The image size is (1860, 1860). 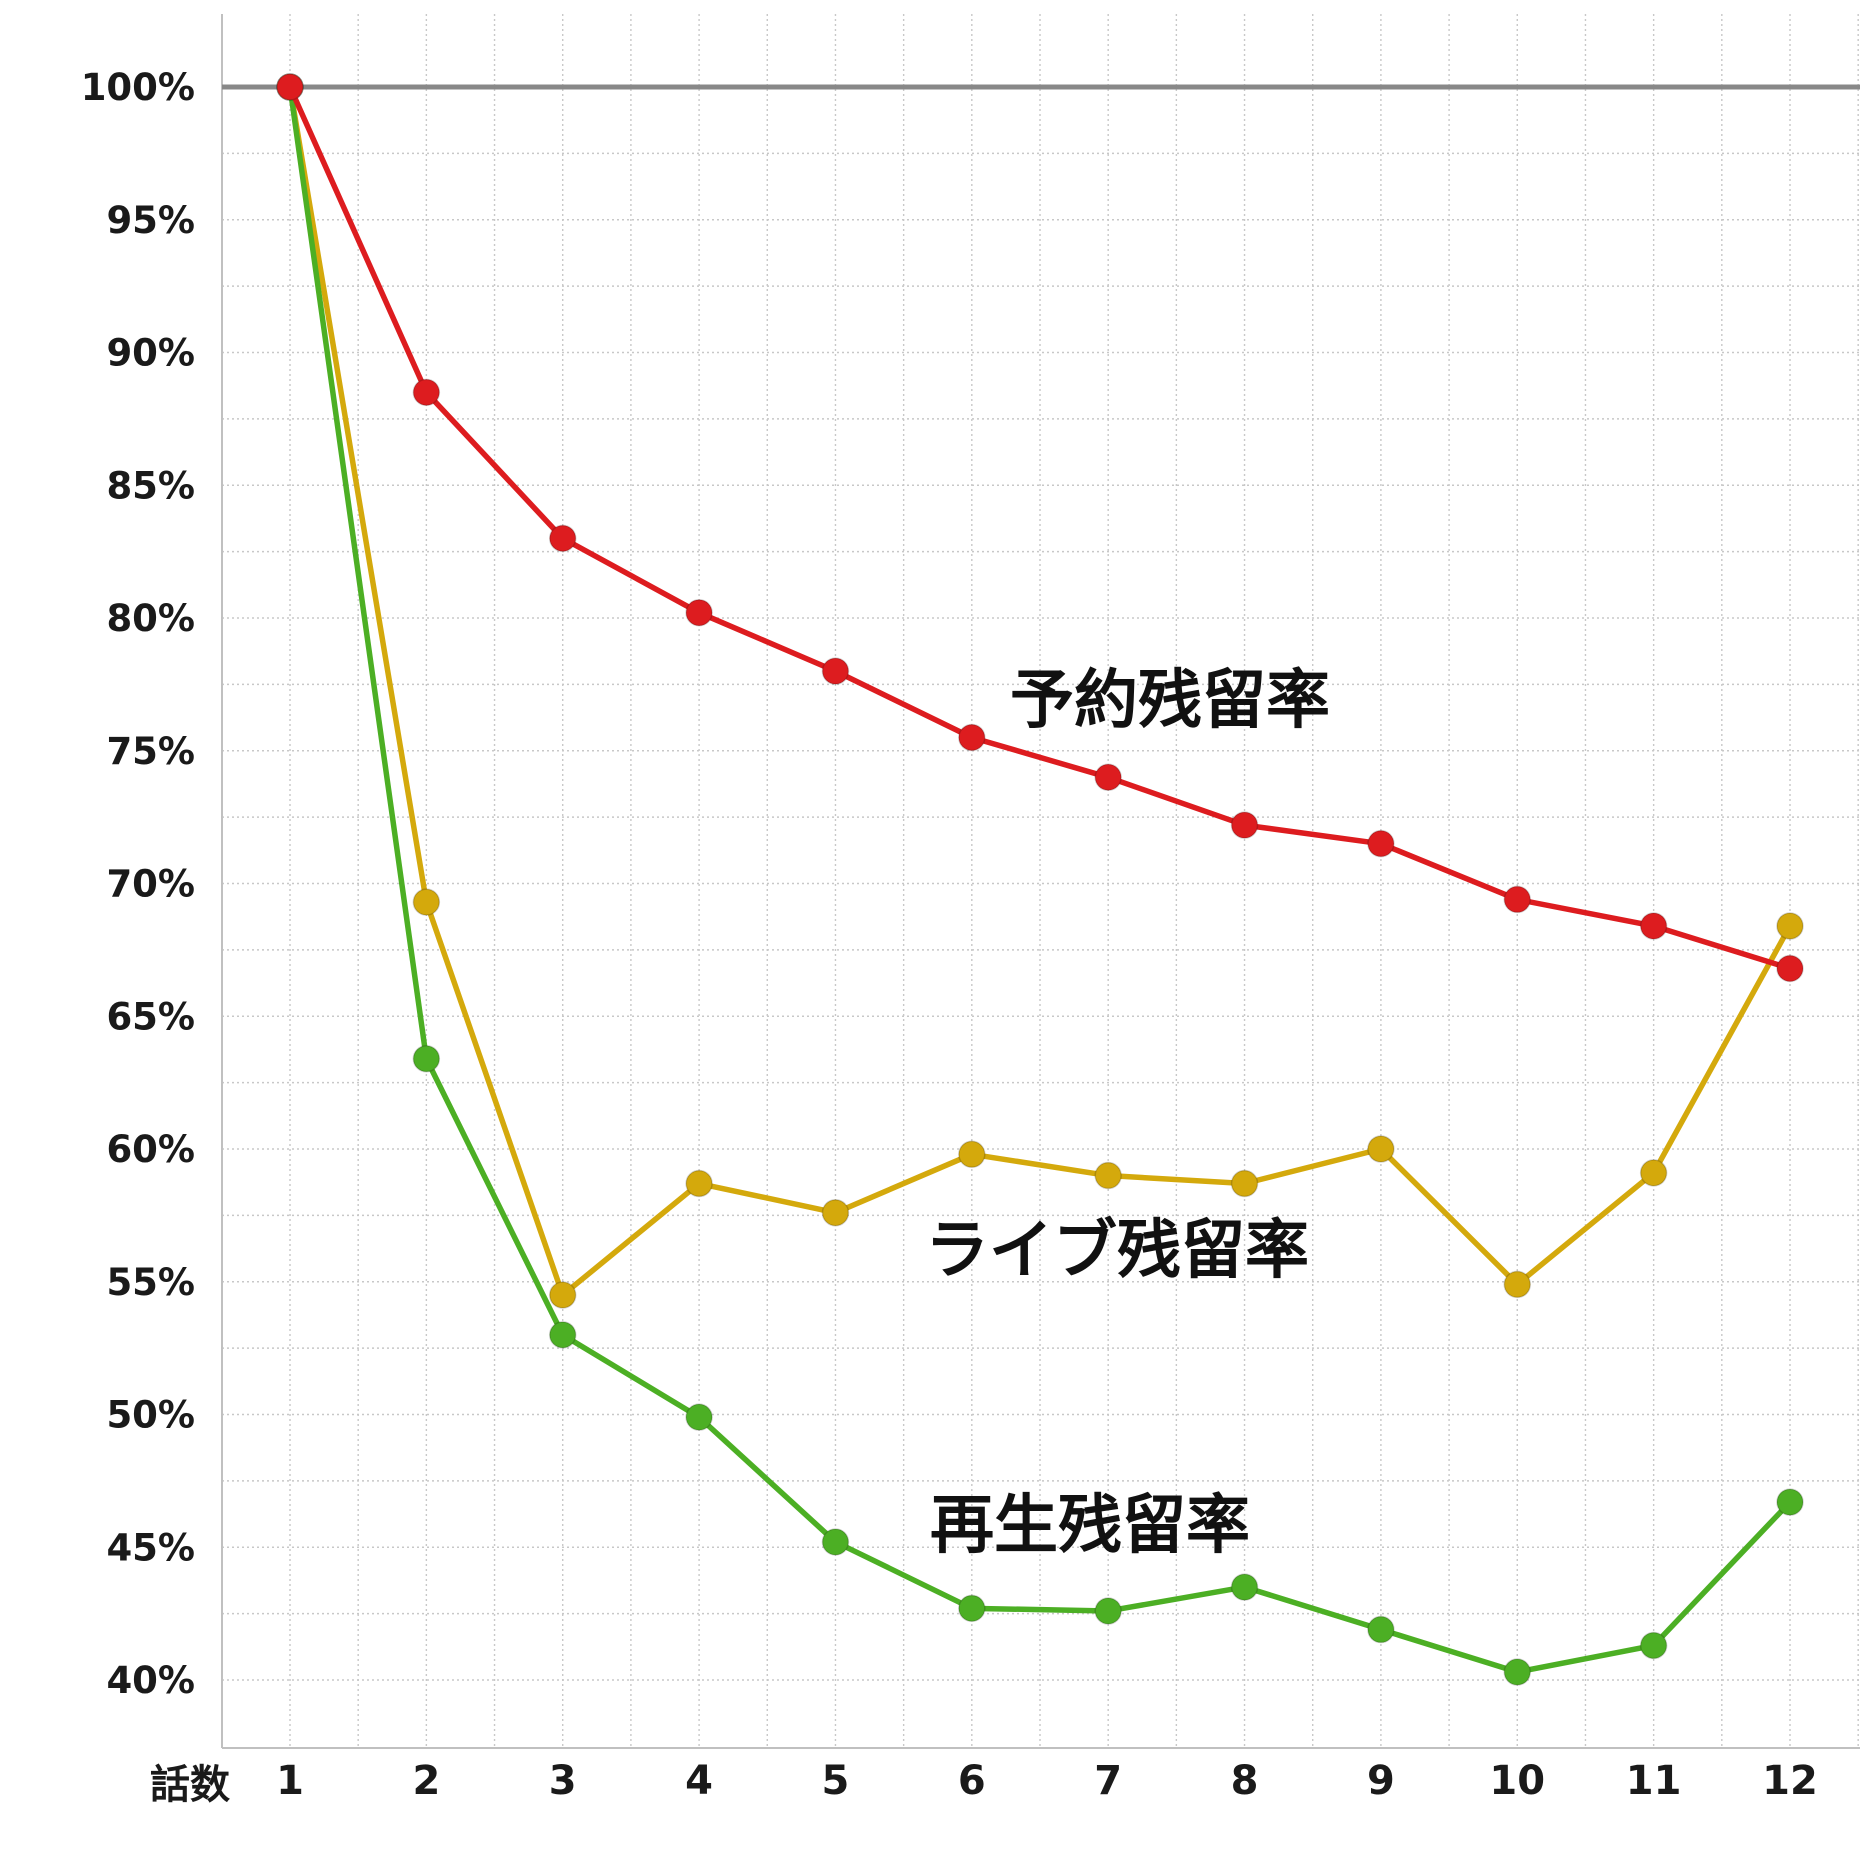 What do you see at coordinates (1108, 1781) in the screenshot?
I see `x-tick-label: 7` at bounding box center [1108, 1781].